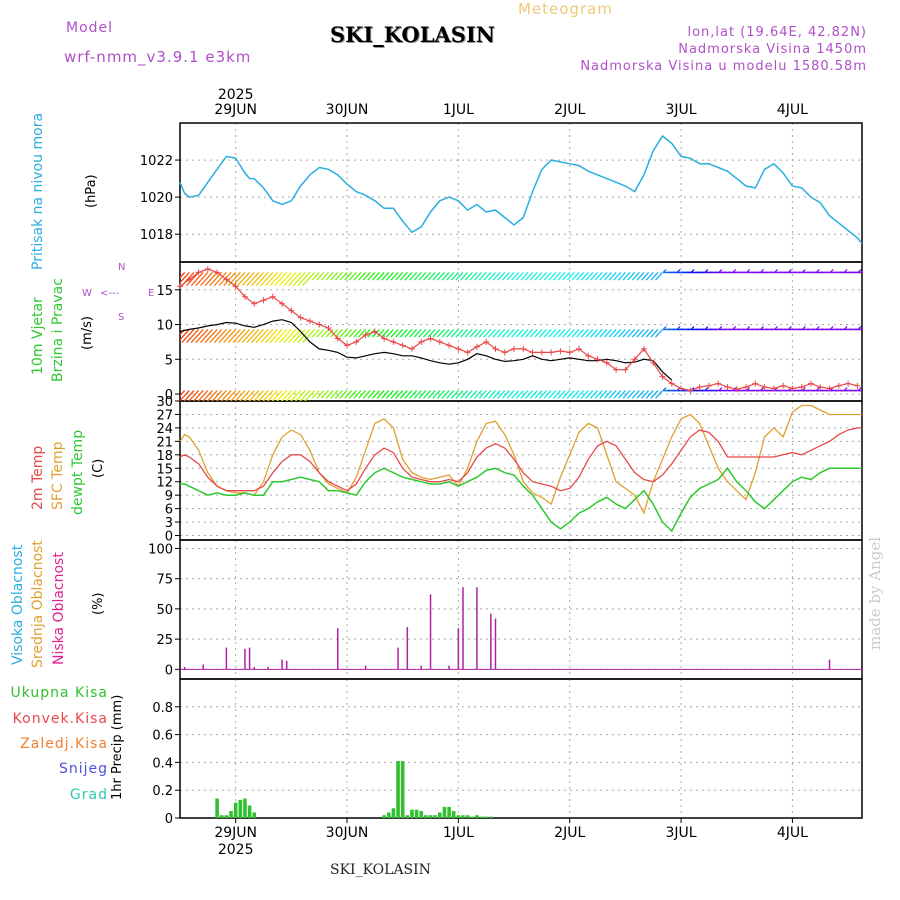 This screenshot has width=900, height=900. Describe the element at coordinates (236, 850) in the screenshot. I see `year-label-bottom: 2025` at that location.